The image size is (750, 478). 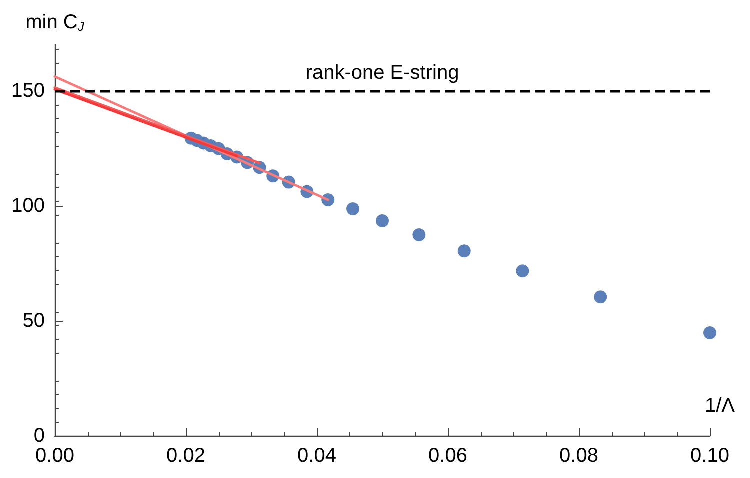 I want to click on ref-line-label: rank-one E-string, so click(x=383, y=73).